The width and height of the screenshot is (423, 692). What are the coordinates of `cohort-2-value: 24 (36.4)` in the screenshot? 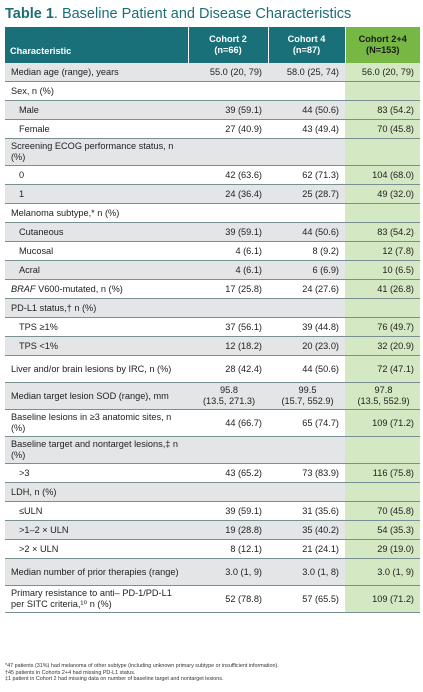 It's located at (228, 194).